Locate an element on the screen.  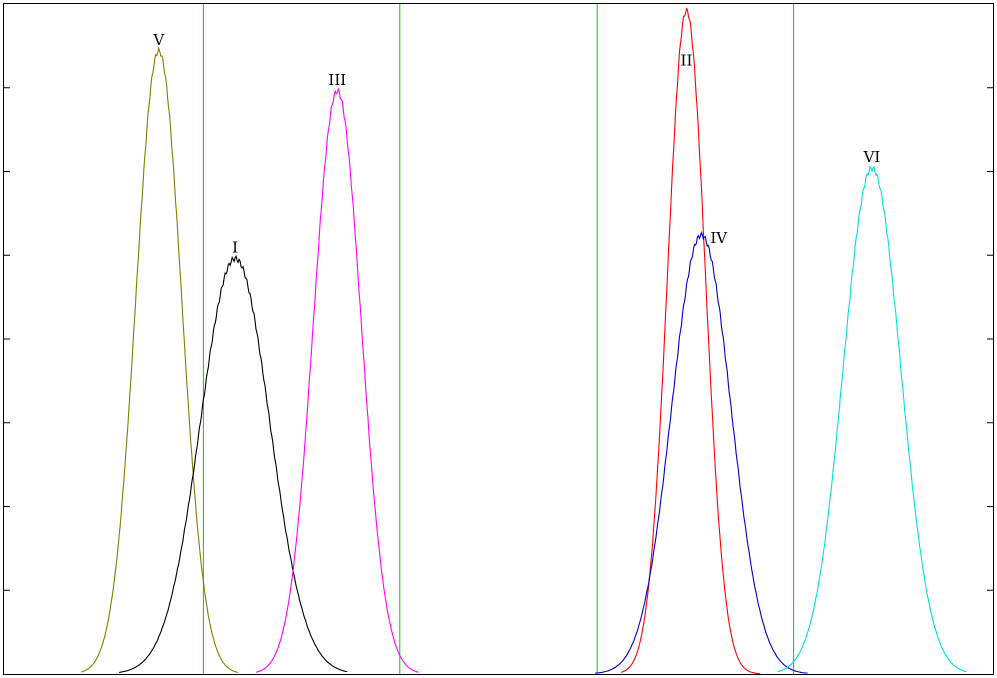
series-line-II is located at coordinates (690, 341).